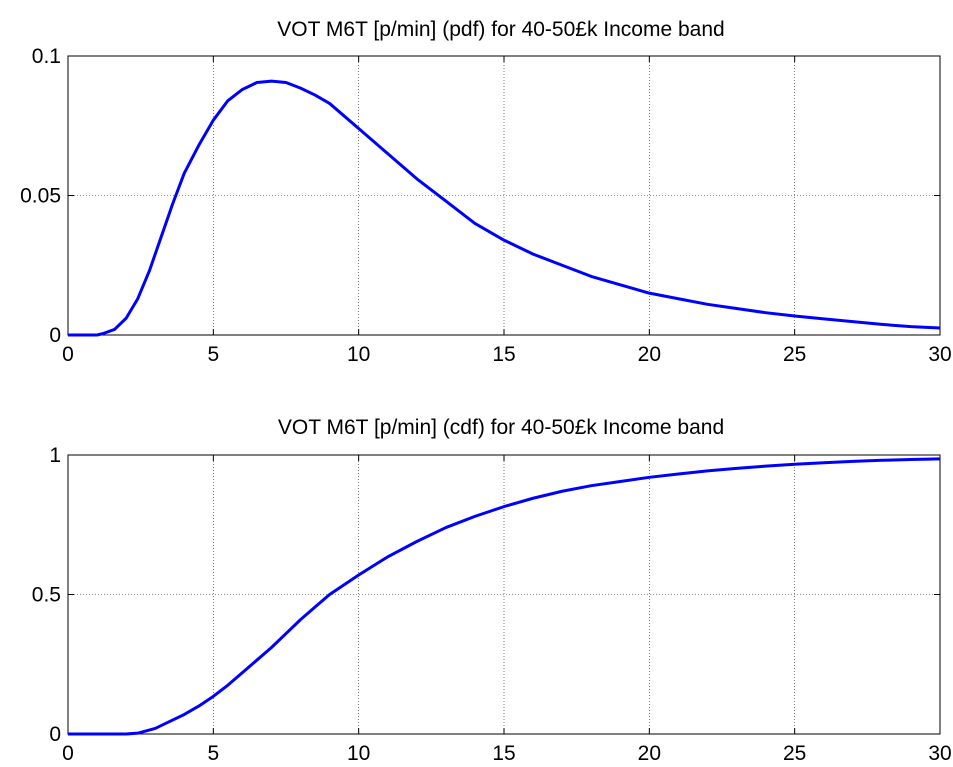 The height and width of the screenshot is (767, 953). Describe the element at coordinates (939, 753) in the screenshot. I see `cdf-x-tick-label: 30` at that location.